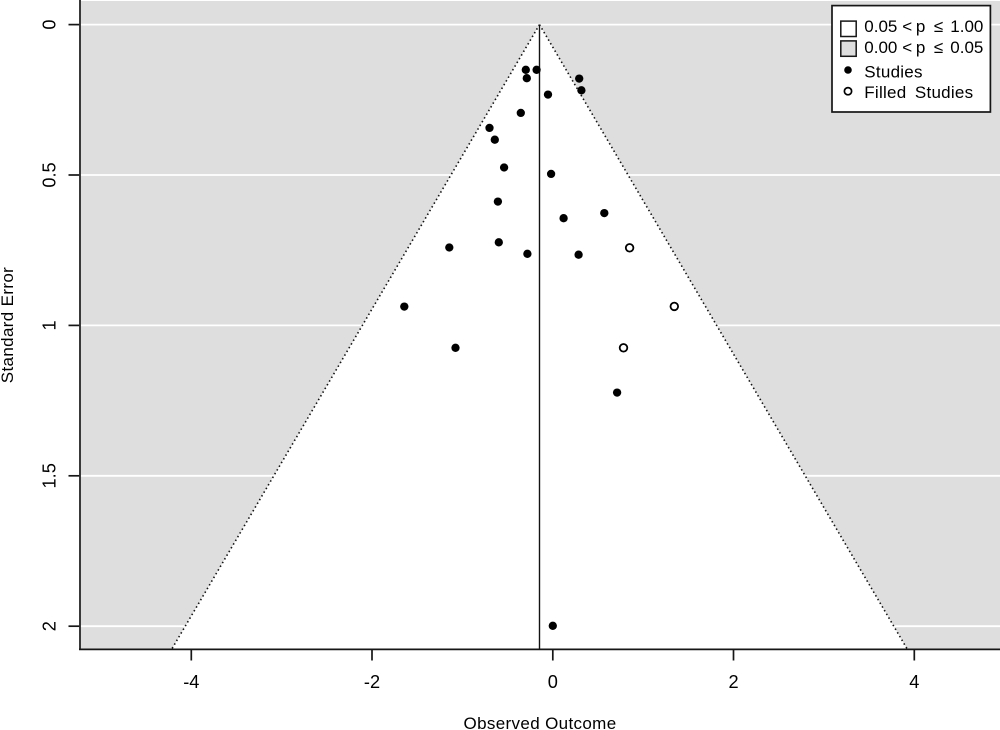 This screenshot has height=730, width=1000. Describe the element at coordinates (893, 72) in the screenshot. I see `svg-text: Studies` at that location.